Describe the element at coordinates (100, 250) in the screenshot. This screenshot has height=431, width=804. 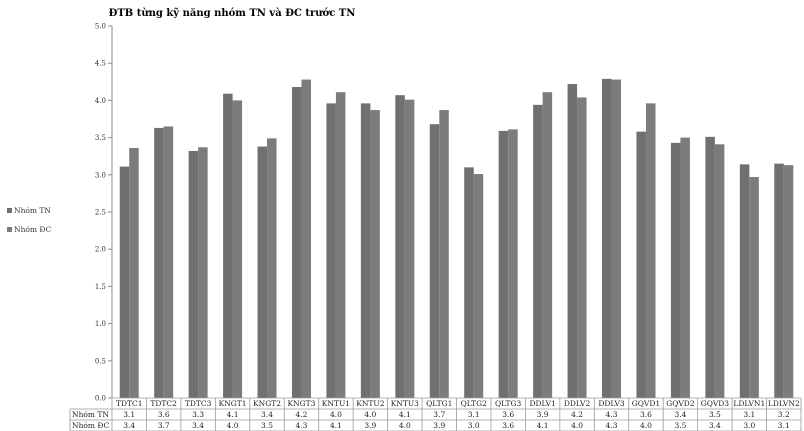
I see `y-tick-label: 2.0` at that location.